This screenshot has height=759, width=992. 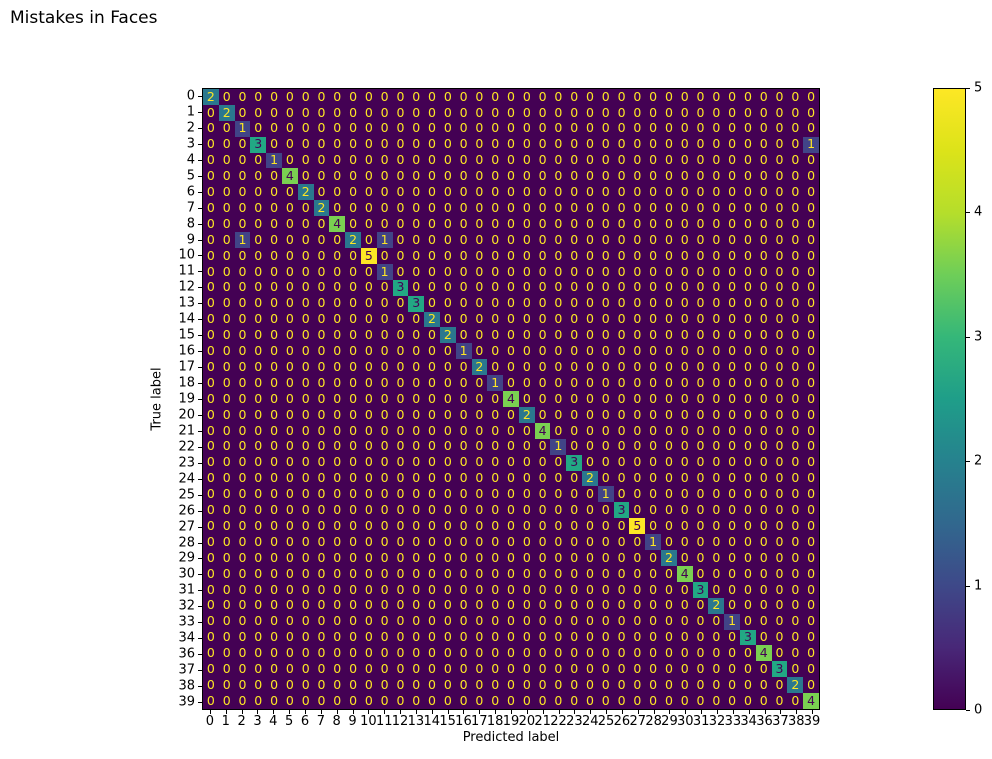 What do you see at coordinates (590, 478) in the screenshot?
I see `matrix-cell: 2` at bounding box center [590, 478].